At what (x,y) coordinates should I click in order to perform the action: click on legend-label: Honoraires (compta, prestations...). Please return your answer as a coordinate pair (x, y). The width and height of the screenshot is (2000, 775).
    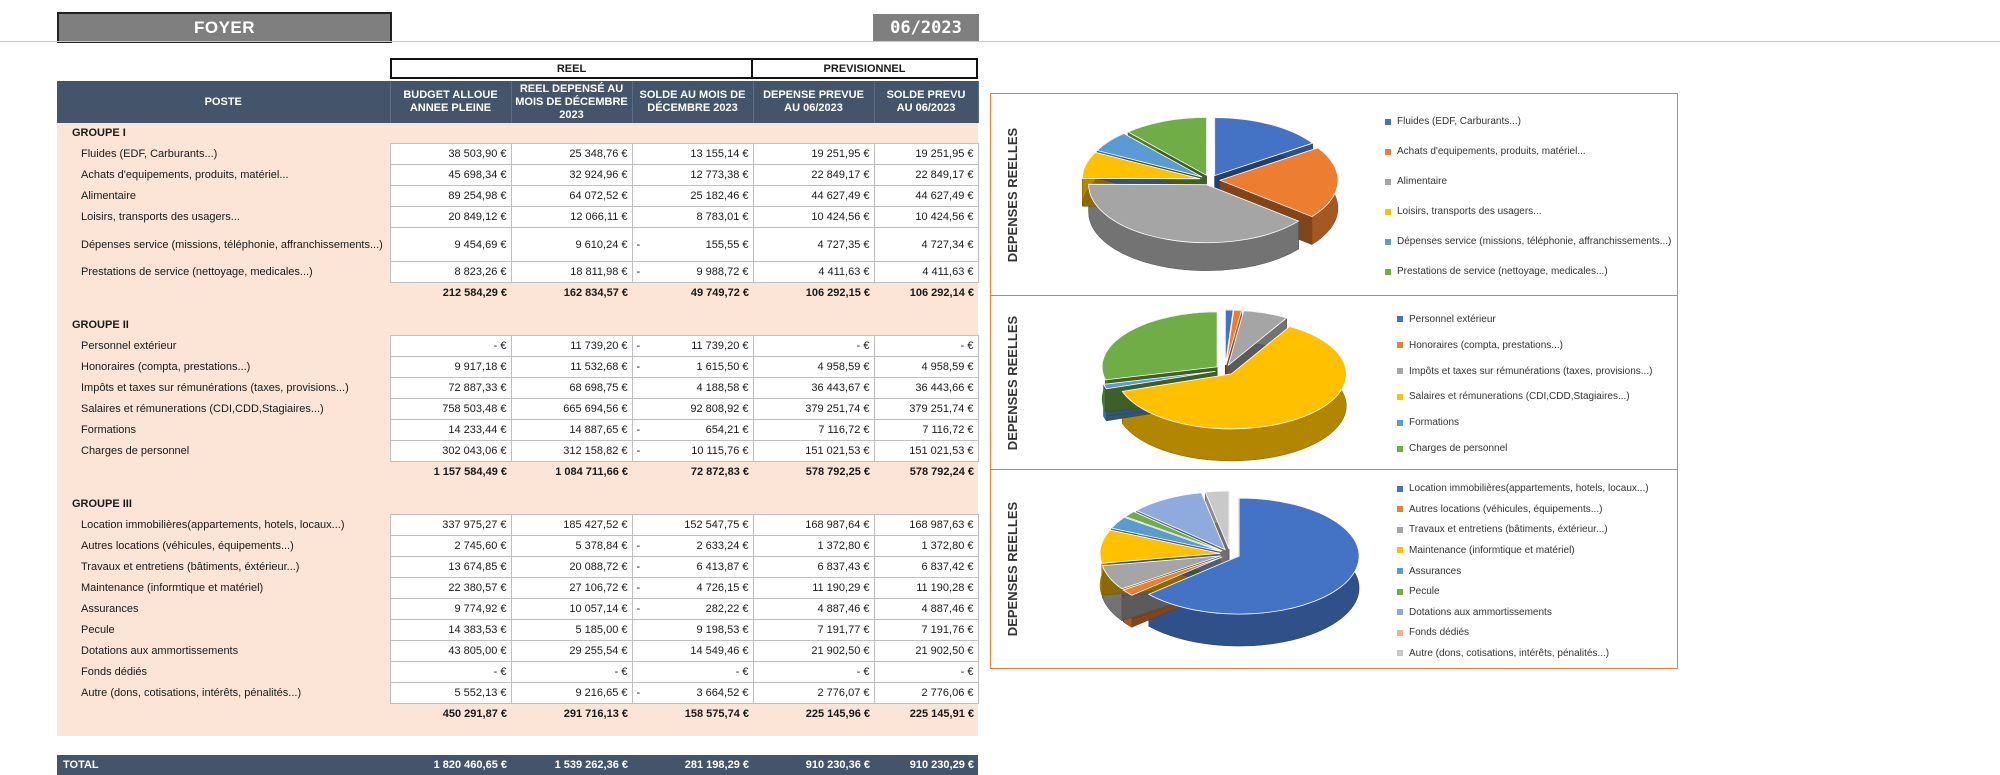
    Looking at the image, I should click on (1486, 345).